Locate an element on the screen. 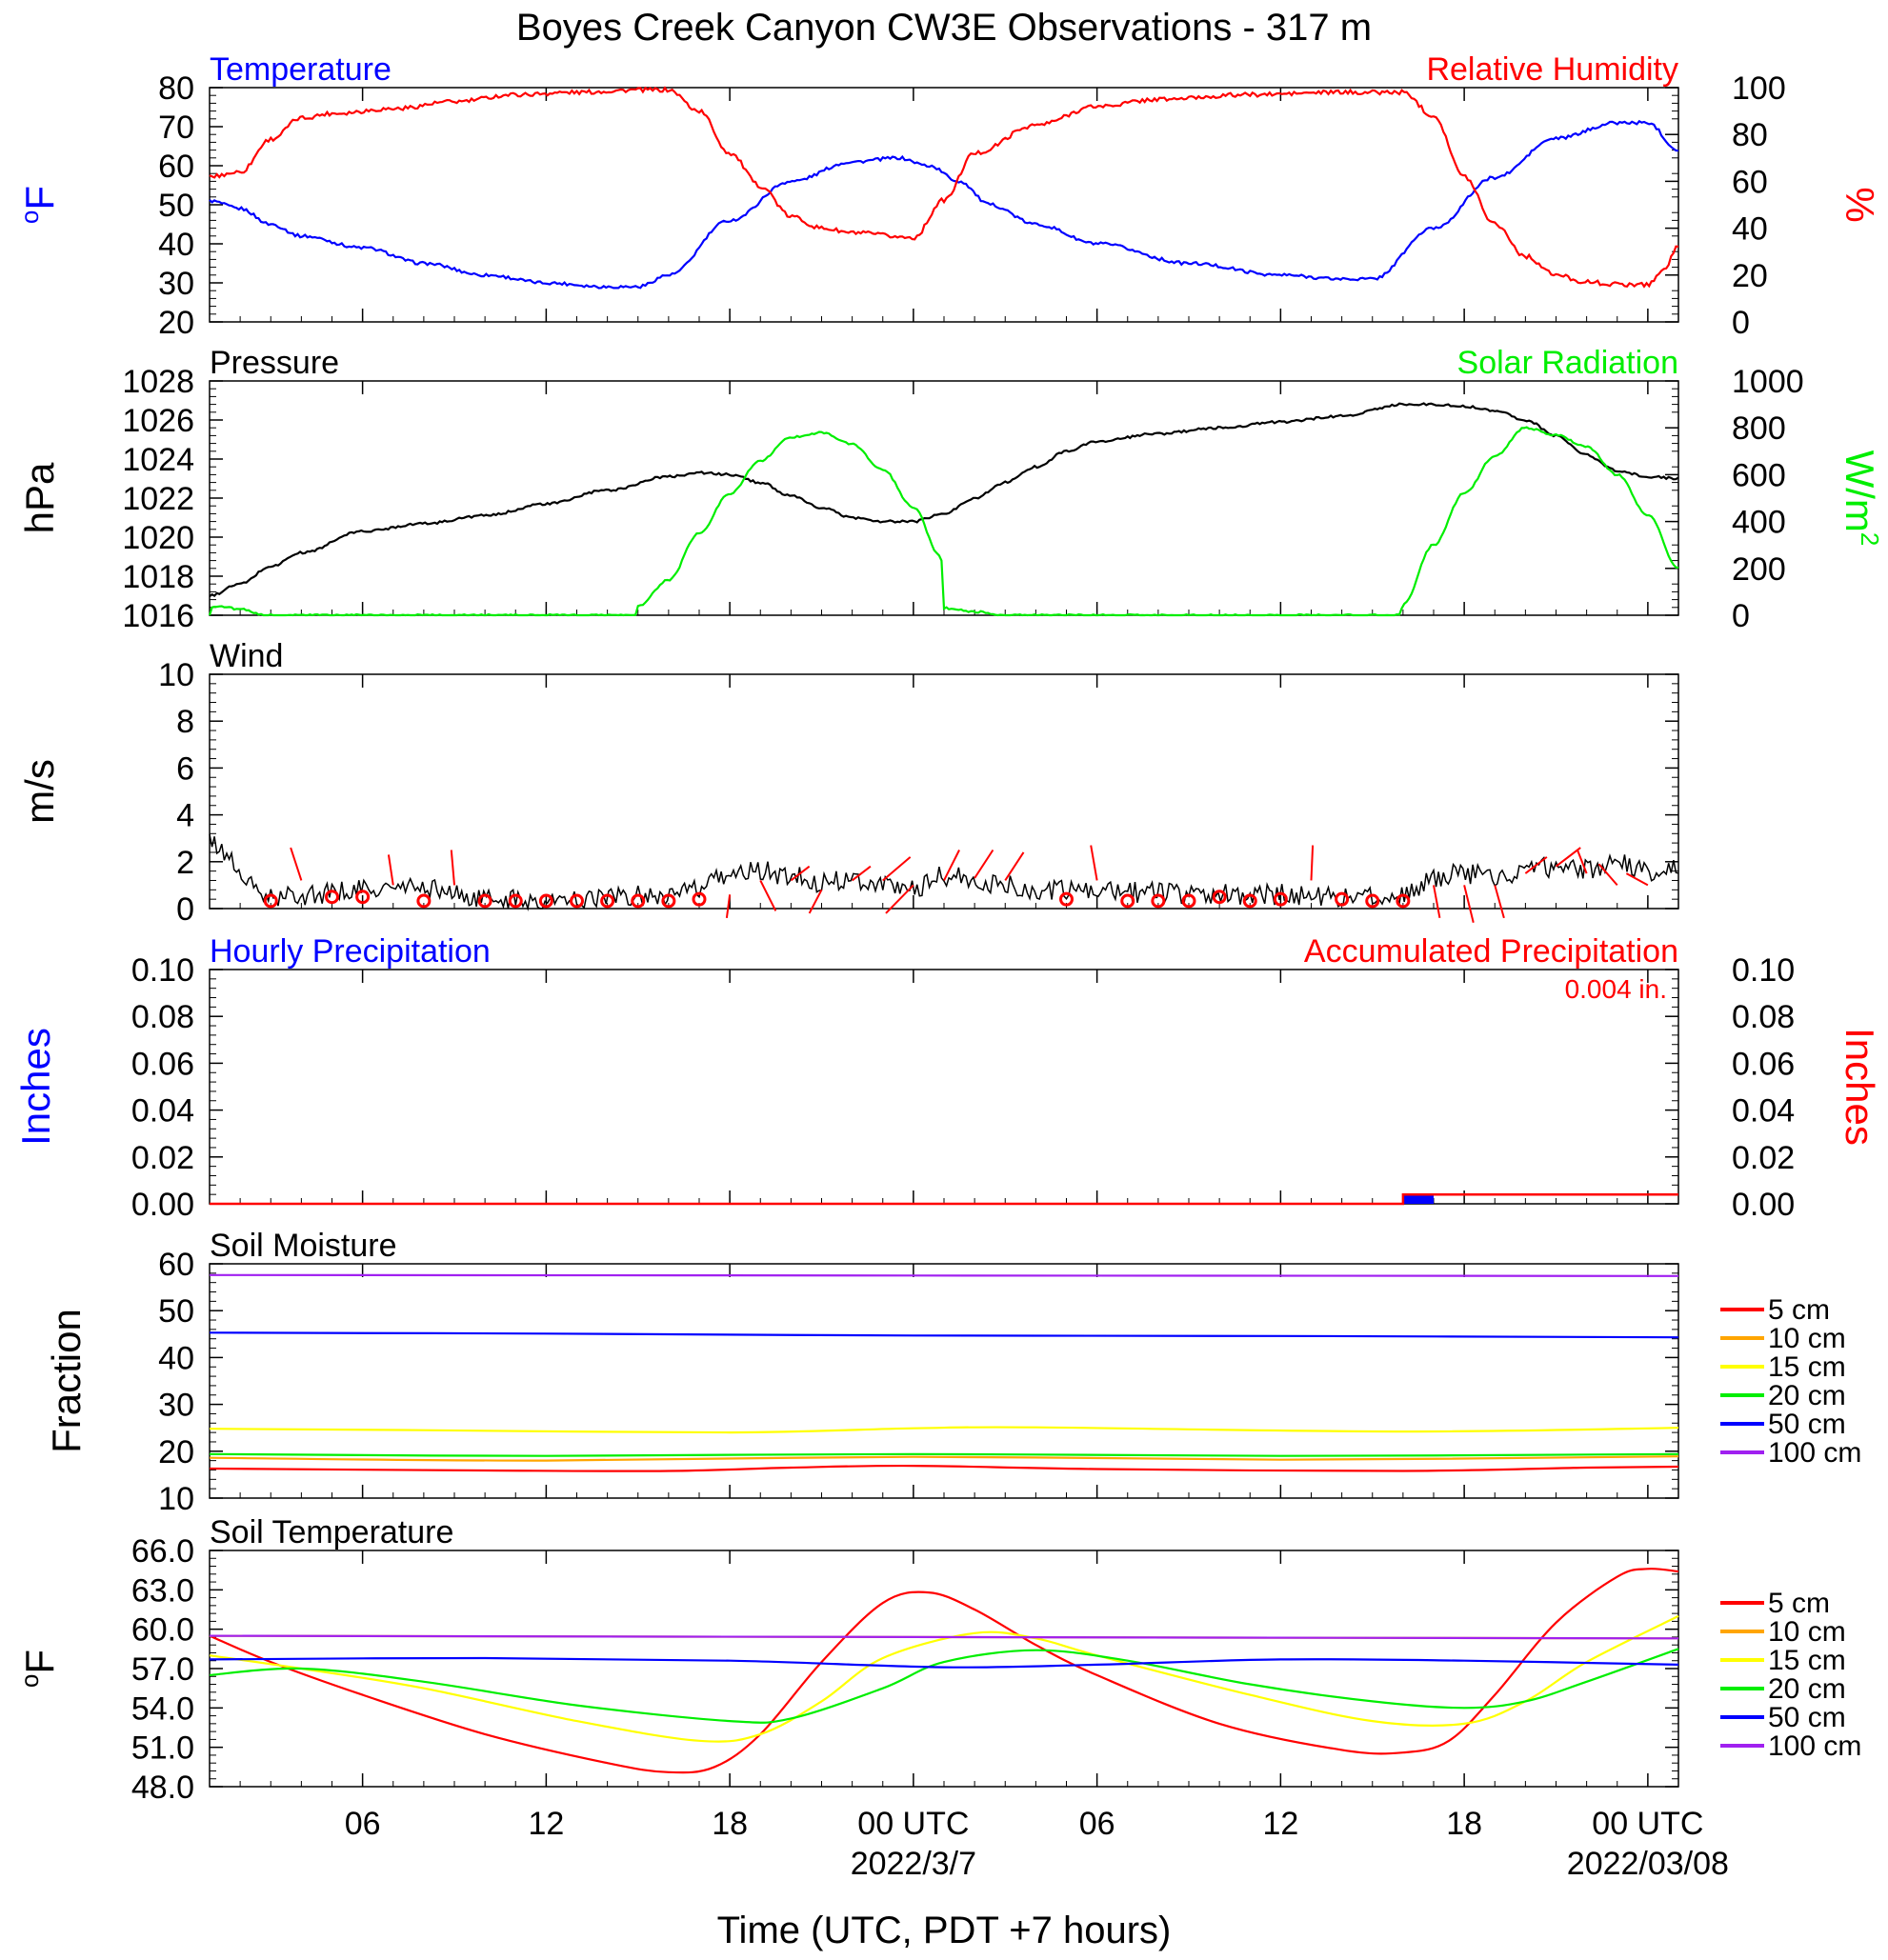 This screenshot has height=1960, width=1888. y-right-tick-label: 0.00 is located at coordinates (1763, 1205).